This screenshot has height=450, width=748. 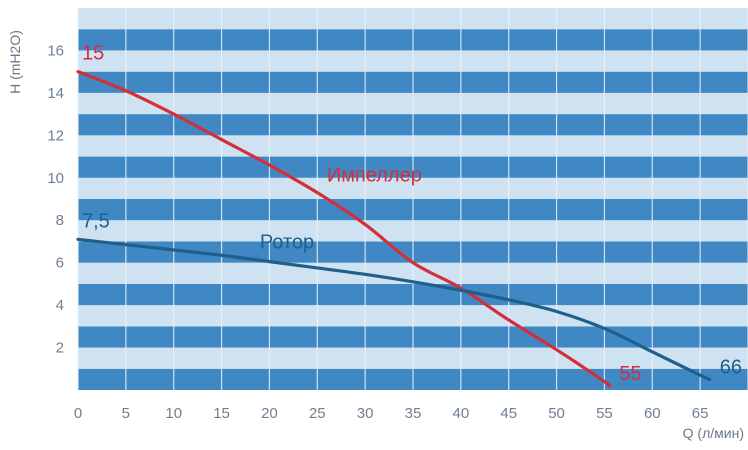 What do you see at coordinates (652, 413) in the screenshot?
I see `x-tick-label: 60` at bounding box center [652, 413].